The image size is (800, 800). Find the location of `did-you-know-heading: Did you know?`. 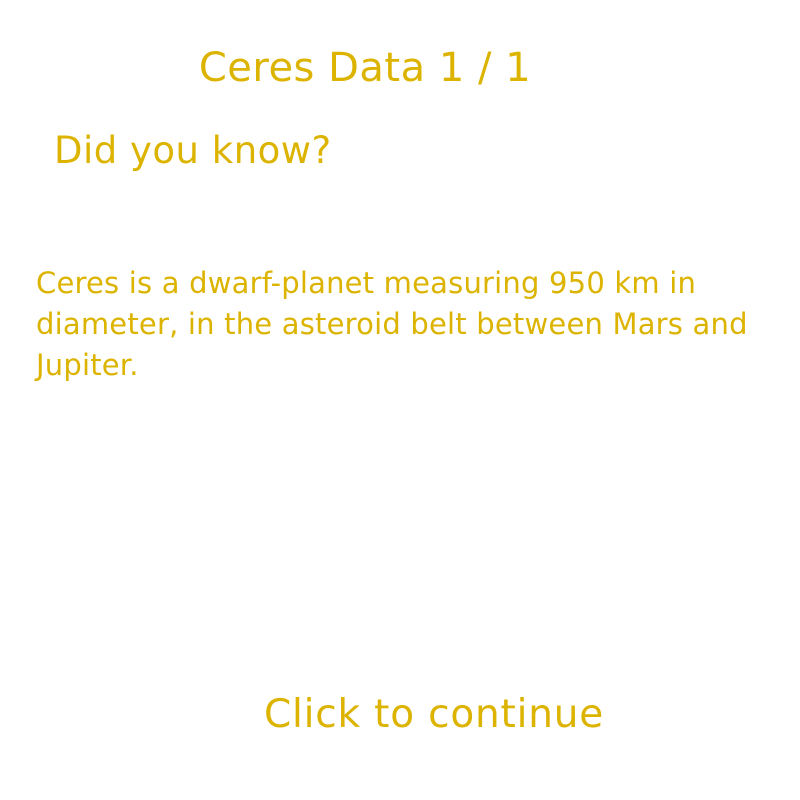

did-you-know-heading: Did you know? is located at coordinates (193, 150).